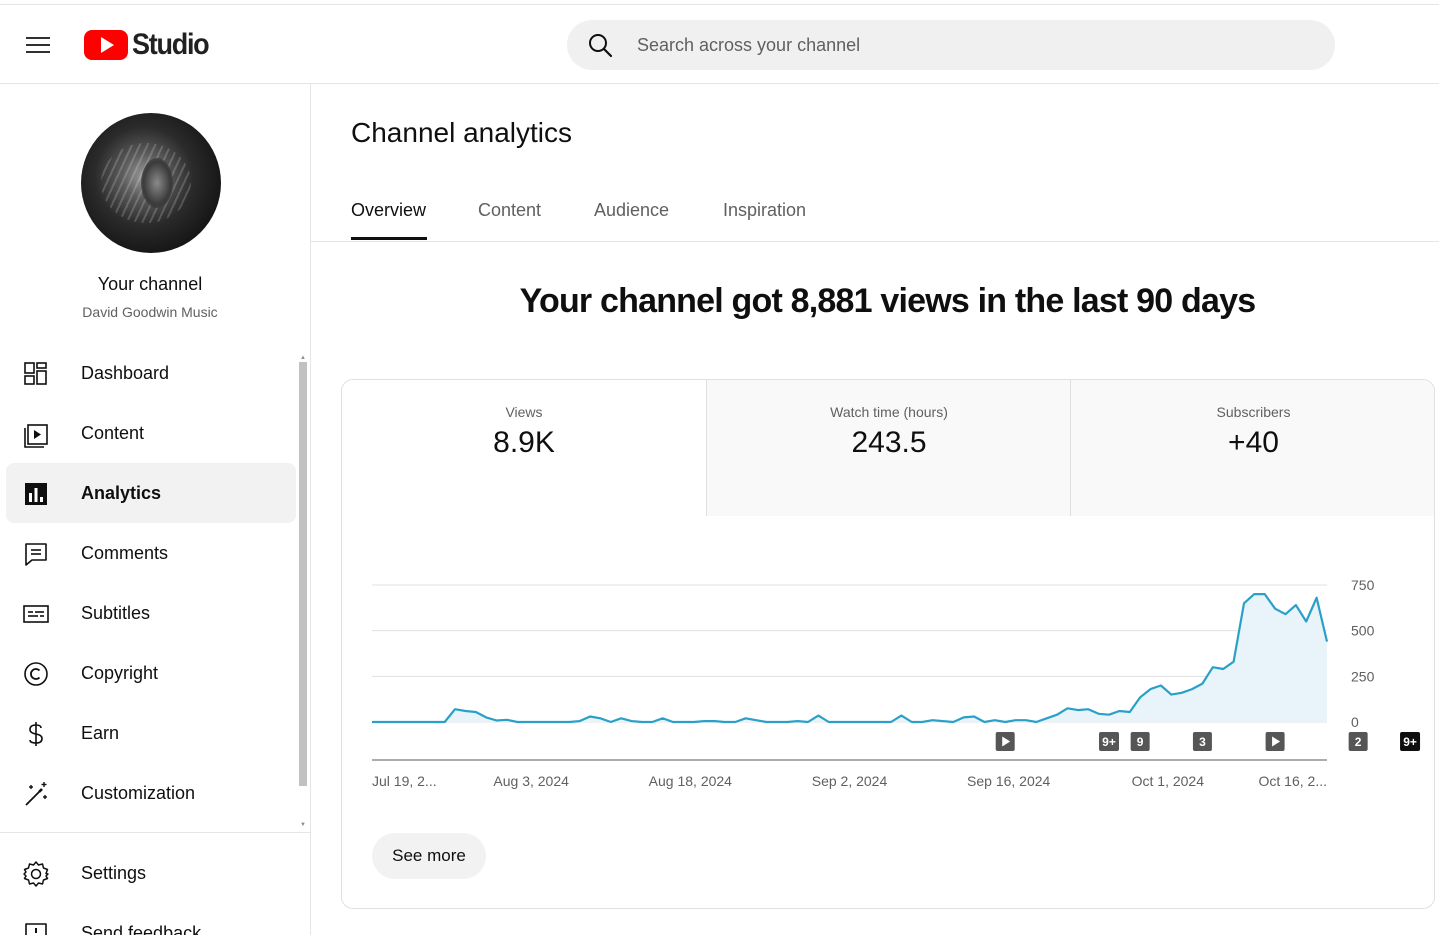 This screenshot has width=1439, height=935. What do you see at coordinates (977, 45) in the screenshot?
I see `search-input` at bounding box center [977, 45].